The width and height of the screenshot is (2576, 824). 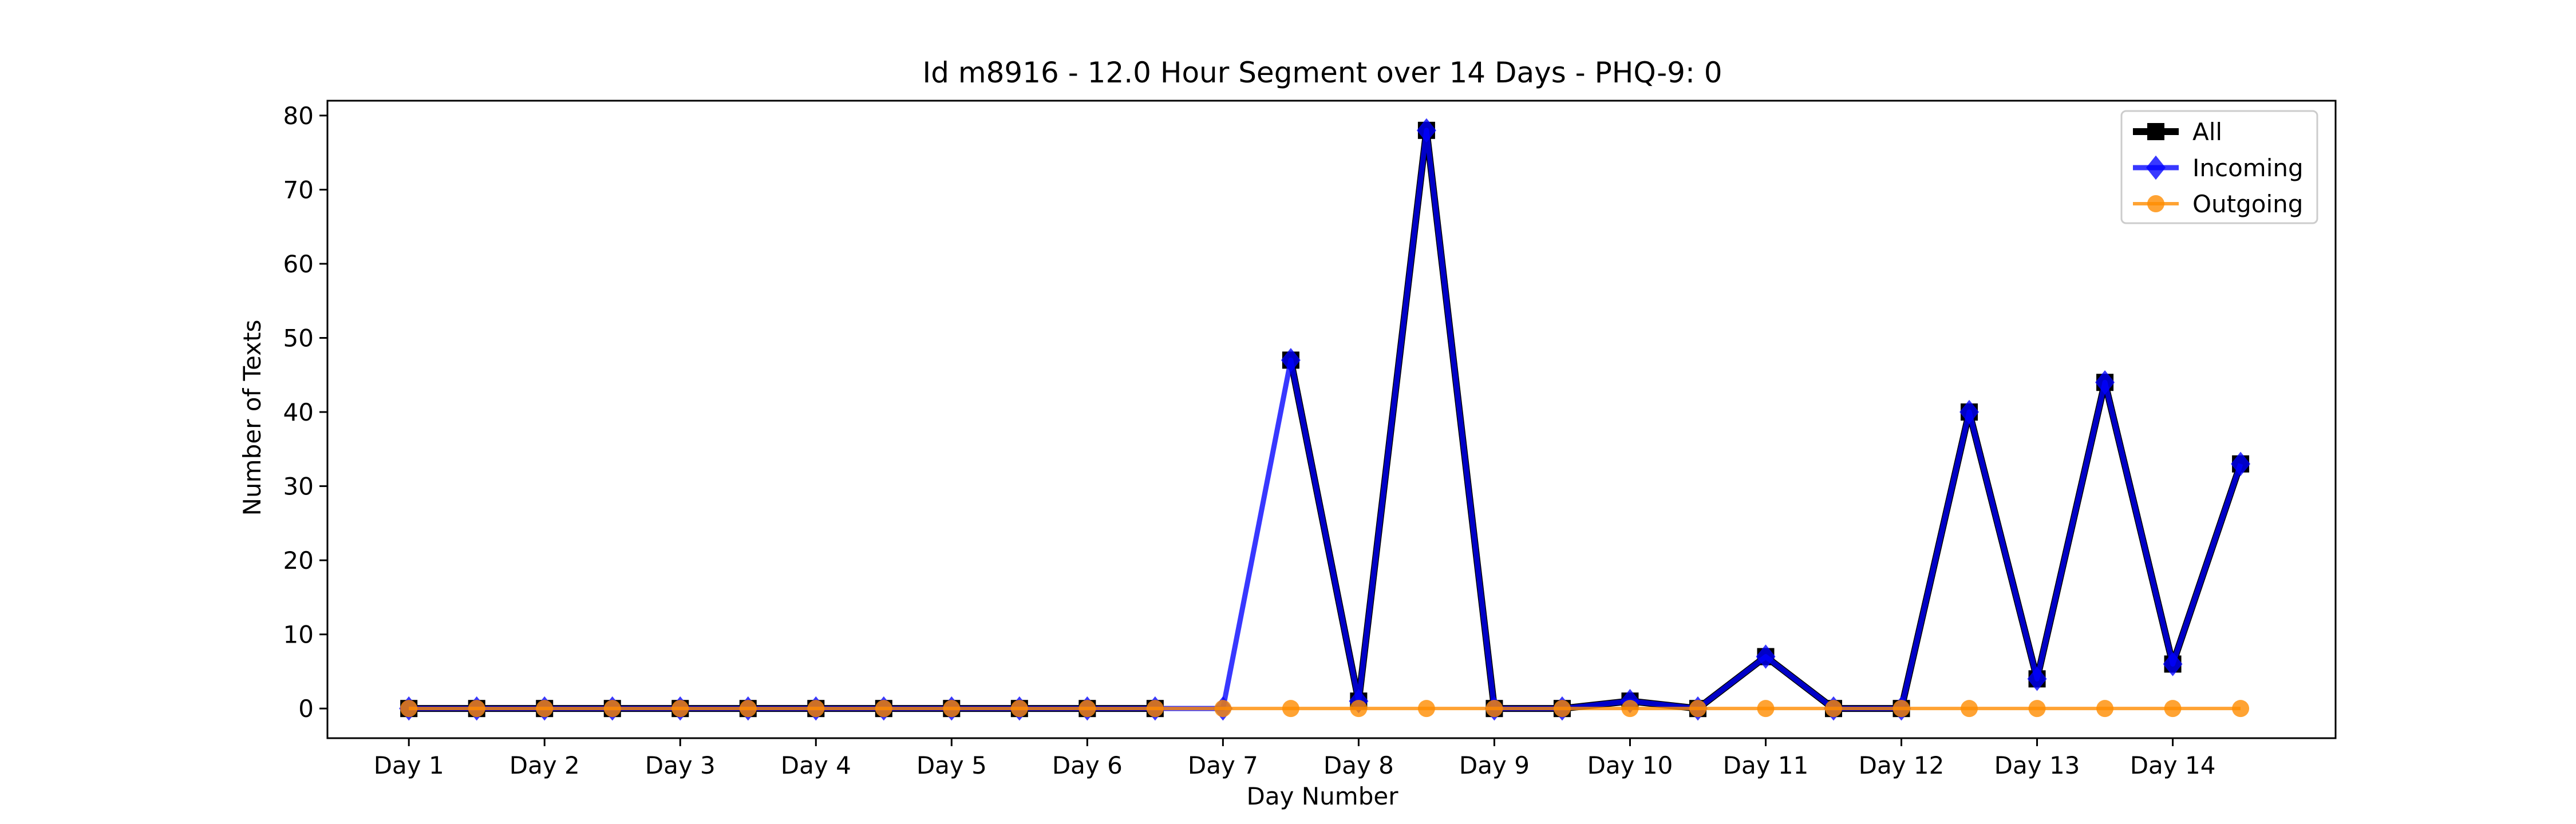 What do you see at coordinates (298, 338) in the screenshot?
I see `y-tick-label: 50` at bounding box center [298, 338].